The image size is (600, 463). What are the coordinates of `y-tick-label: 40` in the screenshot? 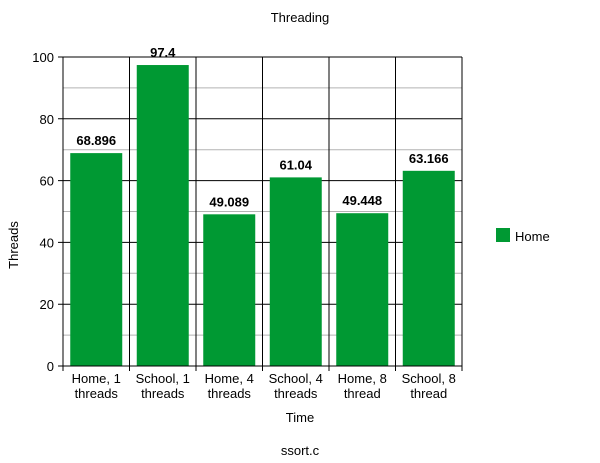 It's located at (47, 242).